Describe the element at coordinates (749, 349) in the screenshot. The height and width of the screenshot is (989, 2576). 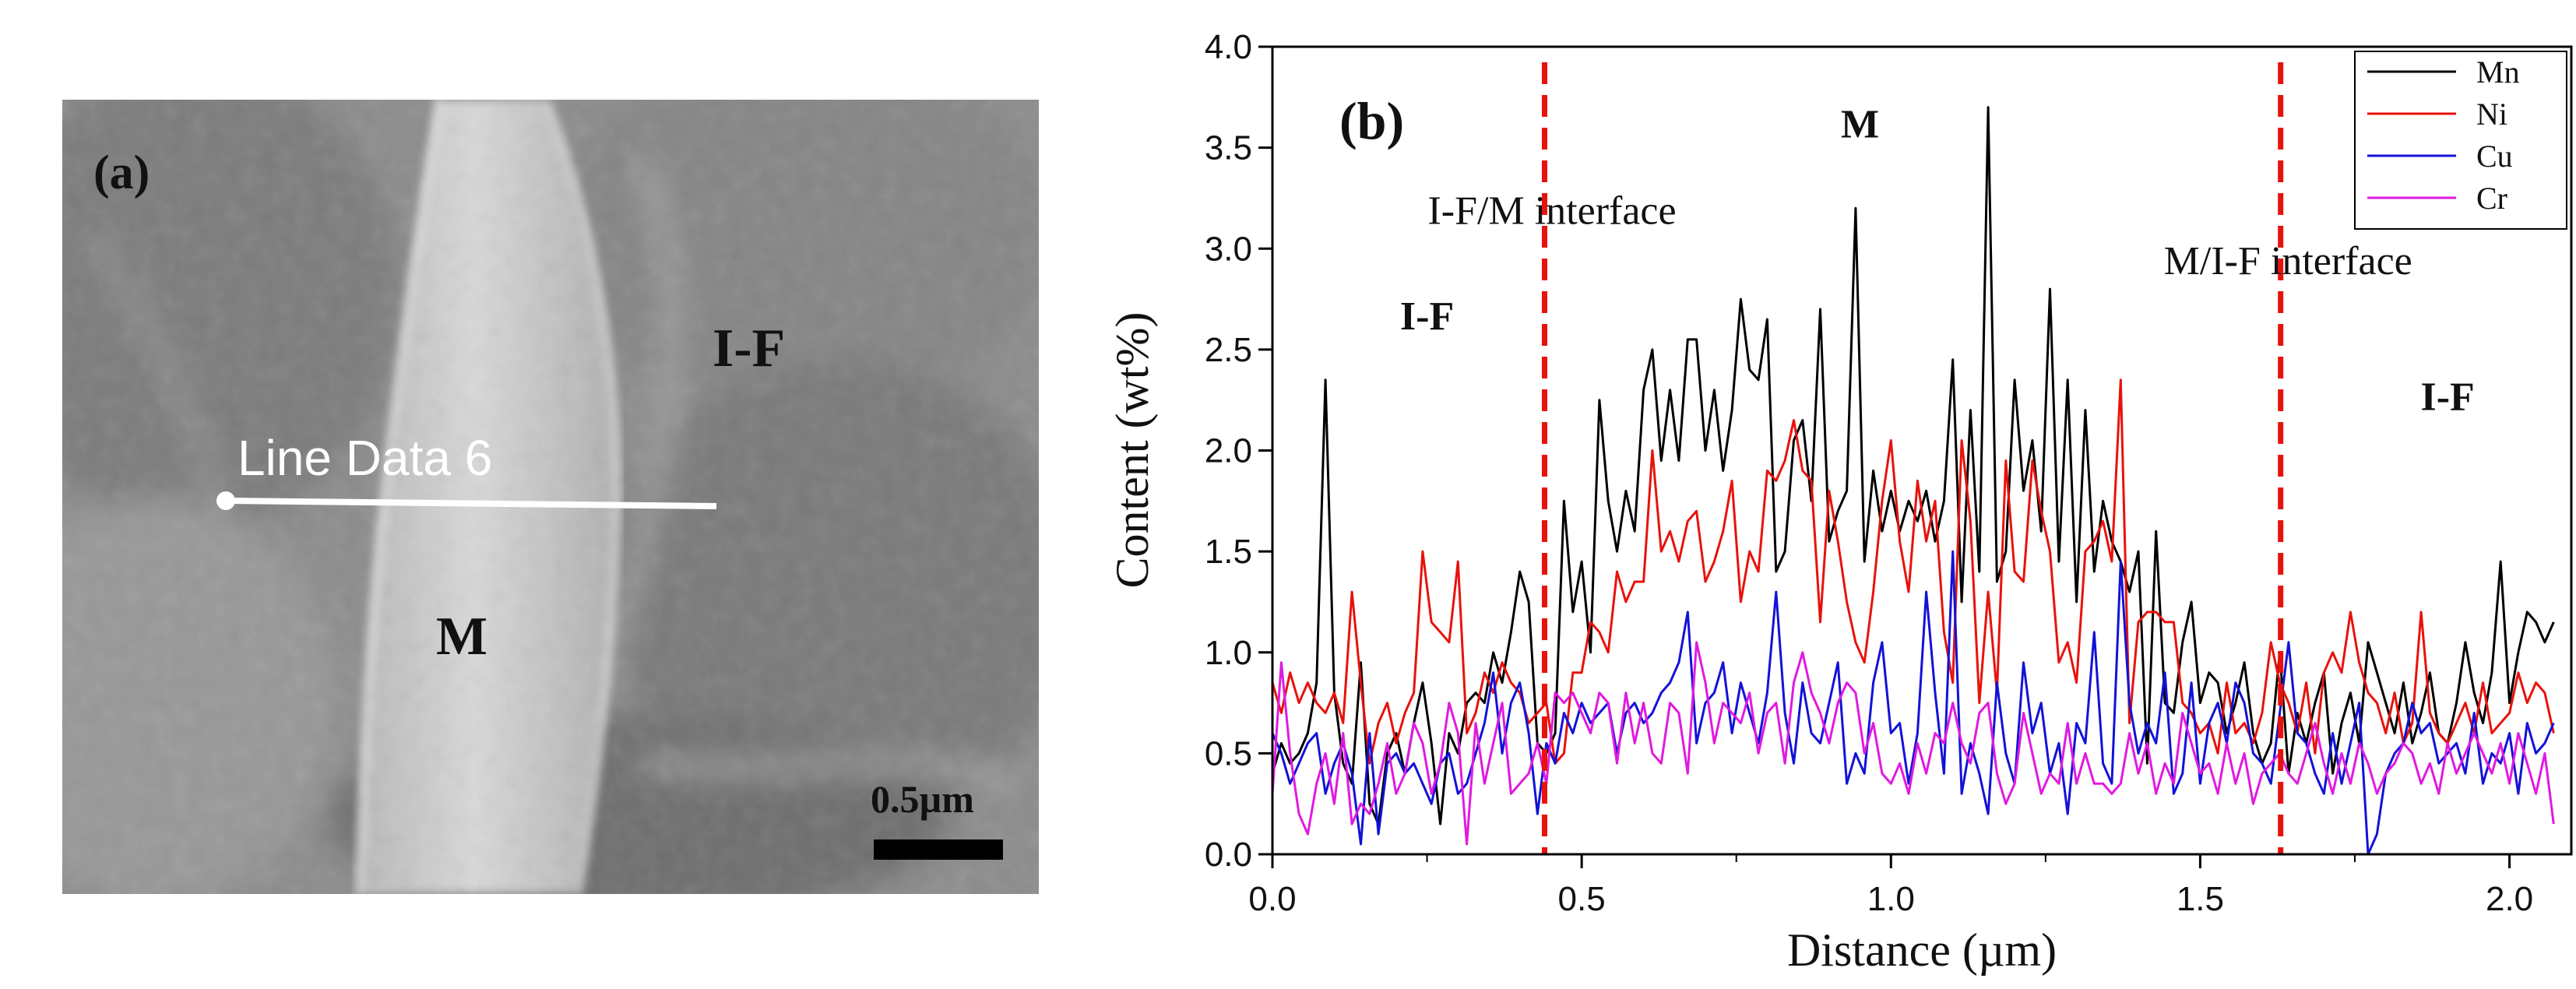
I see `region-label-i-f: I-F` at that location.